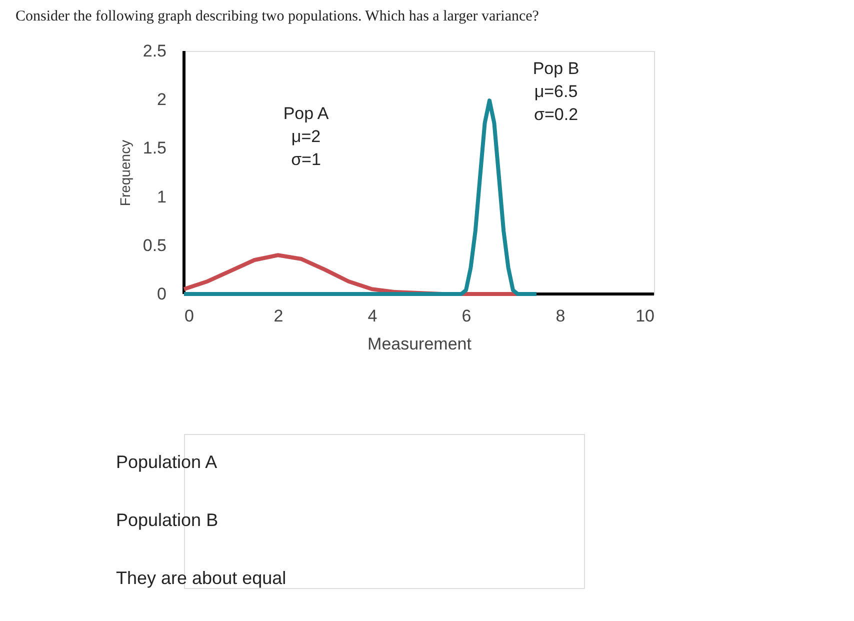  I want to click on x-tick-label: 0, so click(189, 316).